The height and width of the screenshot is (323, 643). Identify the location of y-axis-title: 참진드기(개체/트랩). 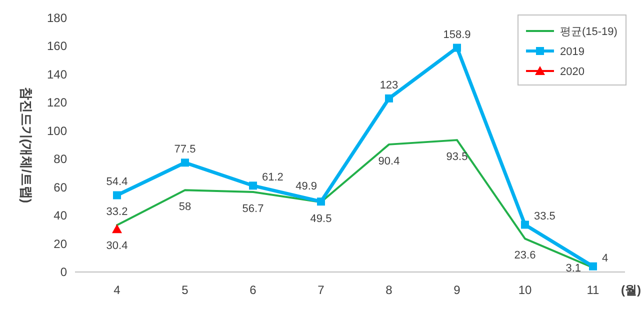
(26, 145).